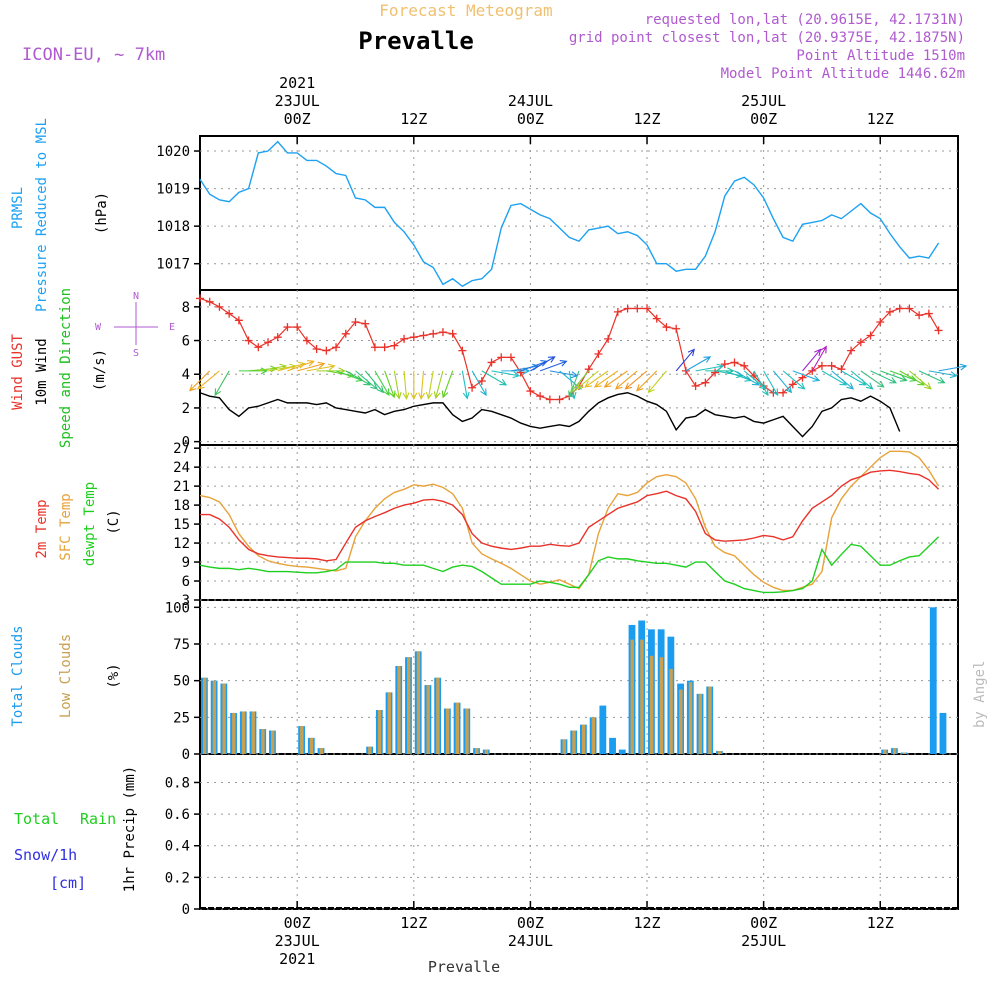 Image resolution: width=1000 pixels, height=1000 pixels. Describe the element at coordinates (186, 601) in the screenshot. I see `ytick-label-temperature-0: 3` at that location.